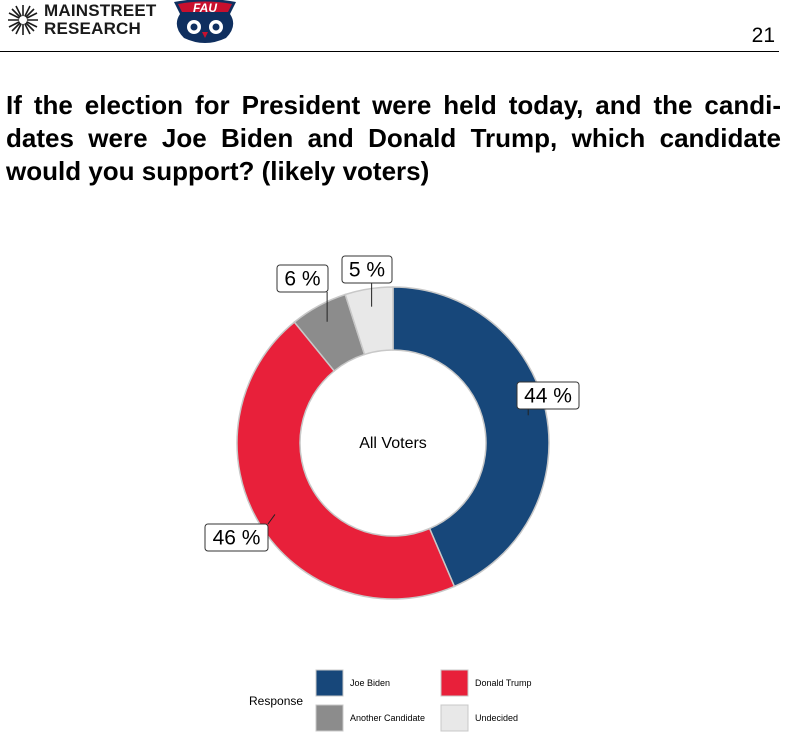  What do you see at coordinates (276, 701) in the screenshot?
I see `legend-title: Response` at bounding box center [276, 701].